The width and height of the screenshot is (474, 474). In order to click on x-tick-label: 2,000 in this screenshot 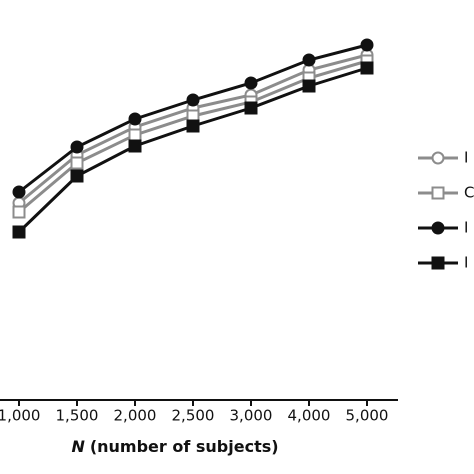, I will do `click(135, 416)`.